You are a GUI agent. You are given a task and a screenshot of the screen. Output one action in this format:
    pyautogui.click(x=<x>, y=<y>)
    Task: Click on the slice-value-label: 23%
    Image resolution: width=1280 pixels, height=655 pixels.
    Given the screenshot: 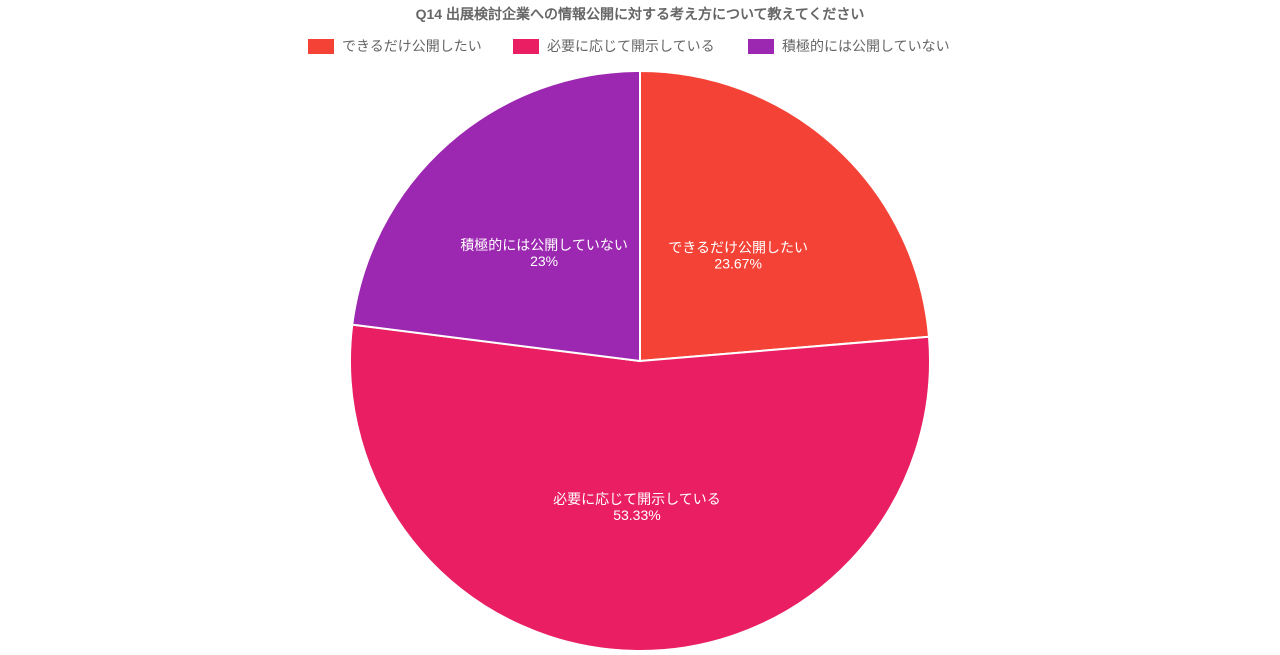 What is the action you would take?
    pyautogui.click(x=544, y=261)
    